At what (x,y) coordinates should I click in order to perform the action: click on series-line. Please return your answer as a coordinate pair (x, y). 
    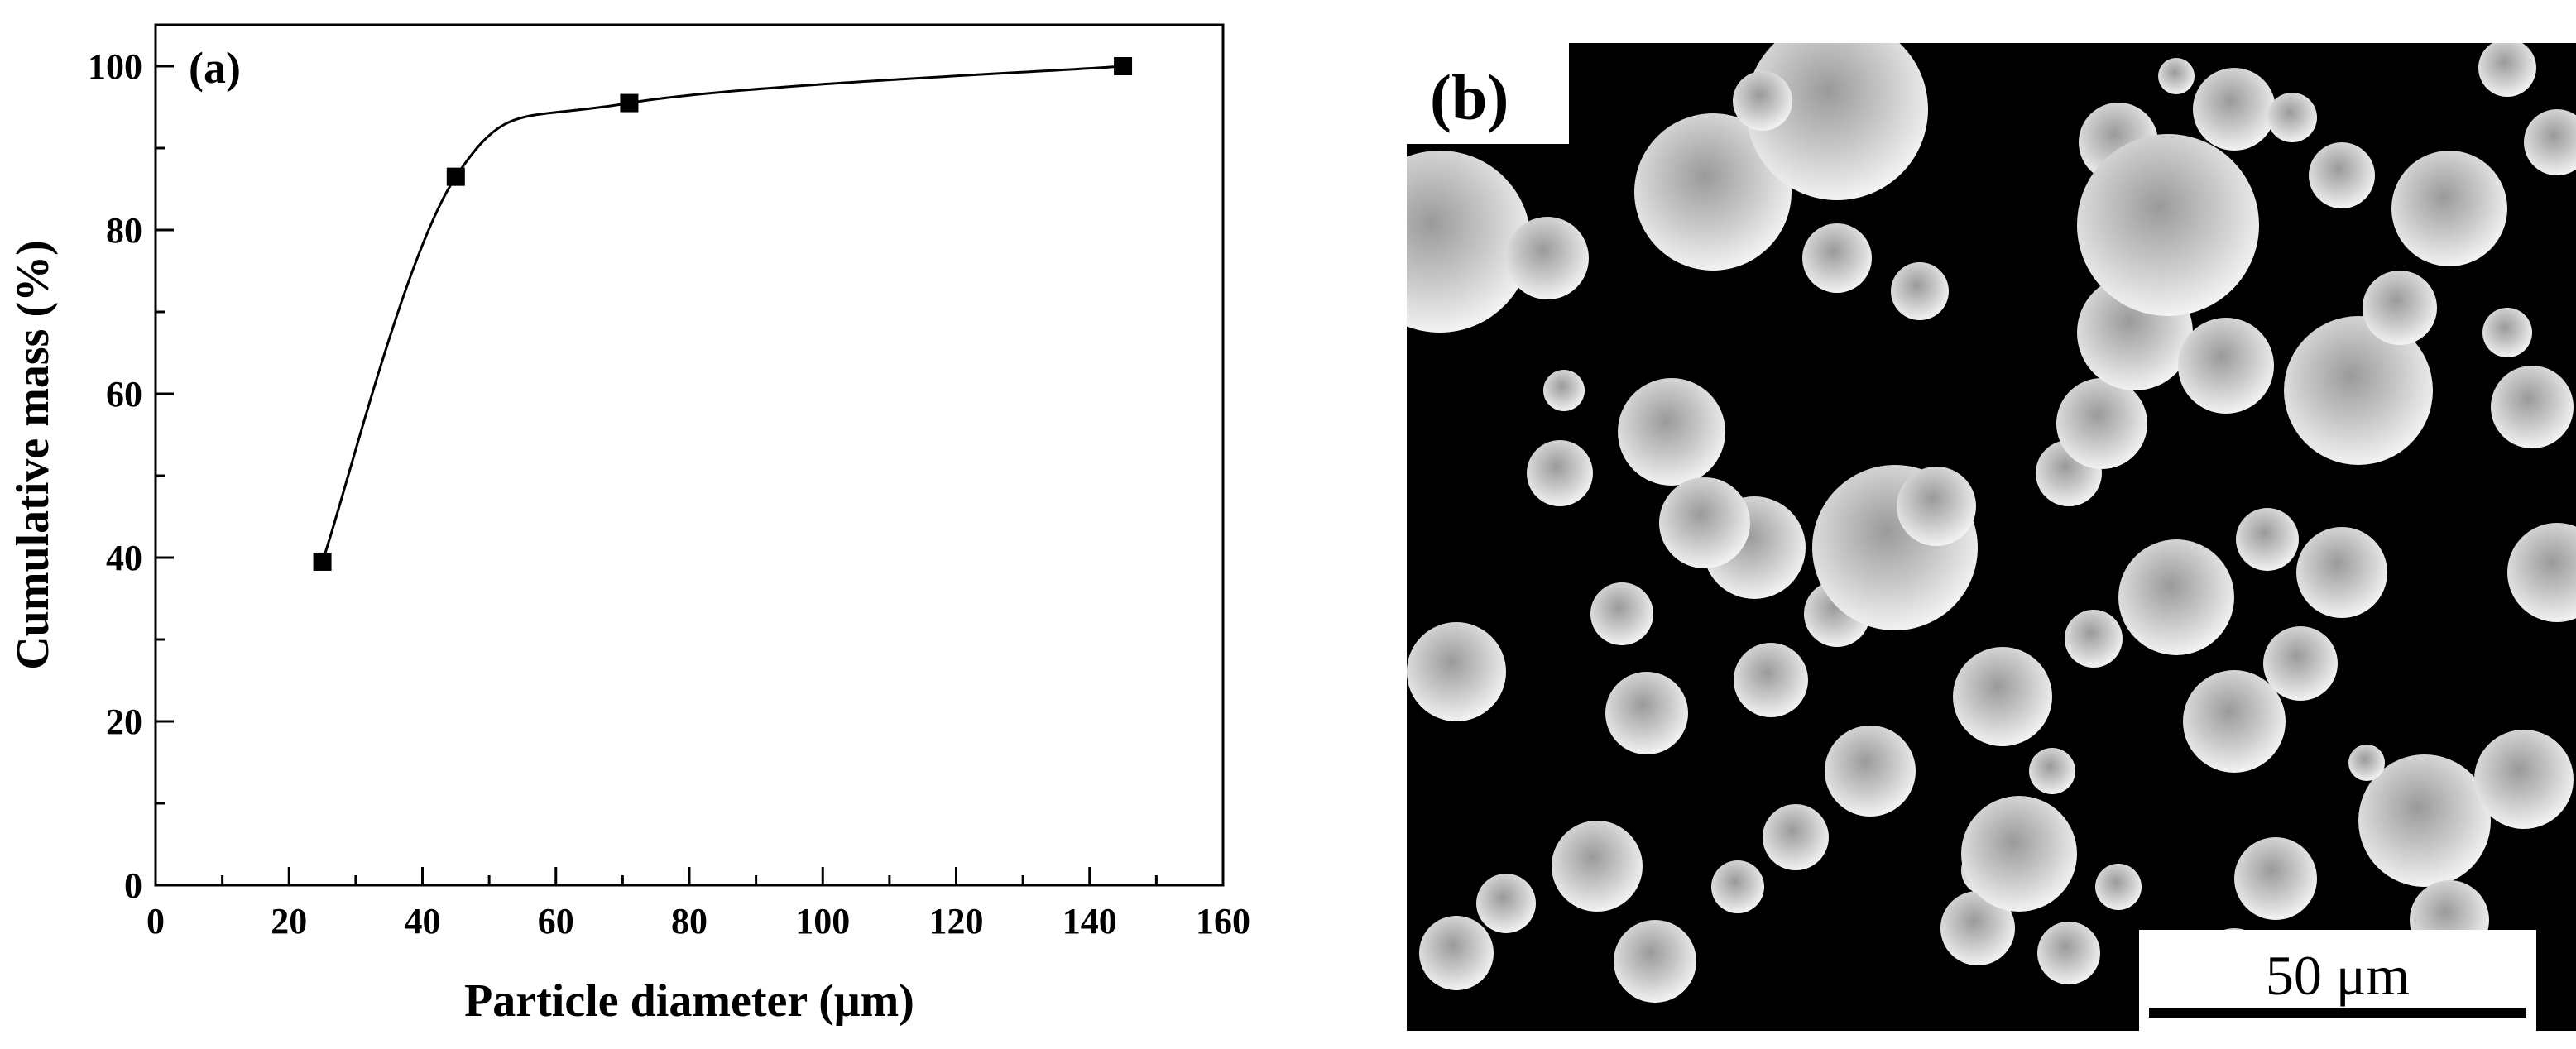
    Looking at the image, I should click on (723, 314).